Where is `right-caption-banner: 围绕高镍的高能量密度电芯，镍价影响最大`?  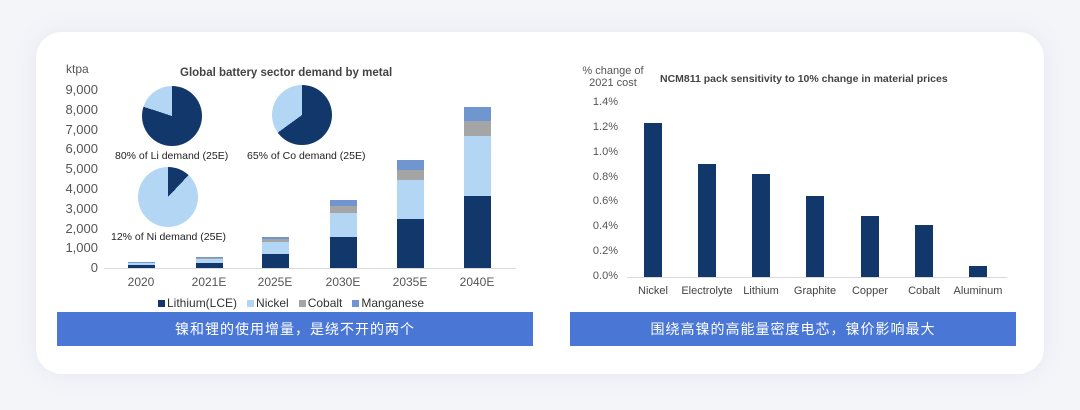
right-caption-banner: 围绕高镍的高能量密度电芯，镍价影响最大 is located at coordinates (793, 329).